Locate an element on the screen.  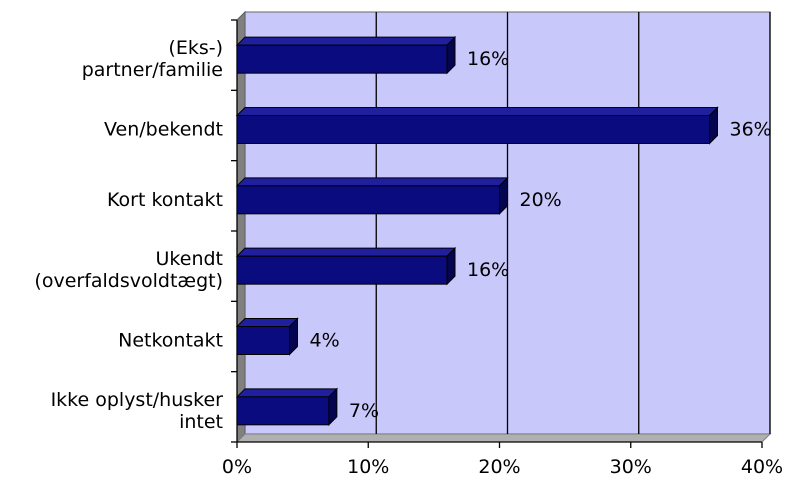
x-tick-label: 20% is located at coordinates (499, 467).